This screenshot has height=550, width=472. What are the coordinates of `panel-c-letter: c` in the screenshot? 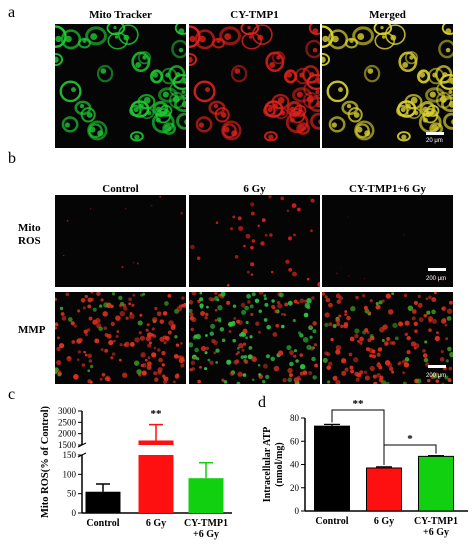 It's located at (12, 394).